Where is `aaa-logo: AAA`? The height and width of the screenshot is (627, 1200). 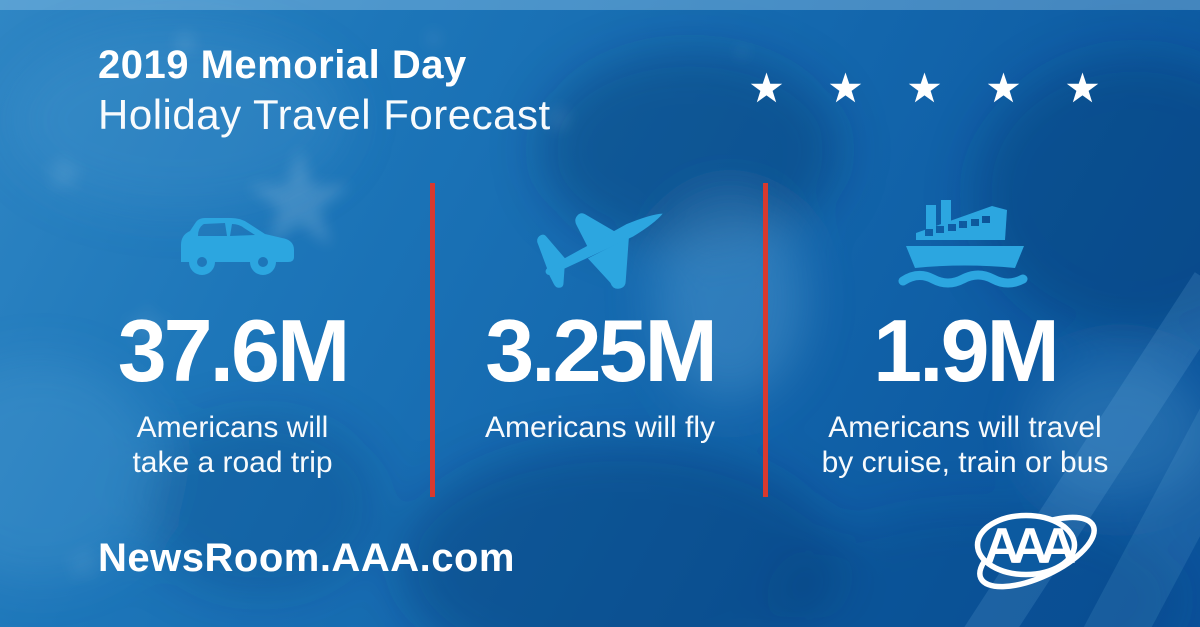 aaa-logo: AAA is located at coordinates (1040, 557).